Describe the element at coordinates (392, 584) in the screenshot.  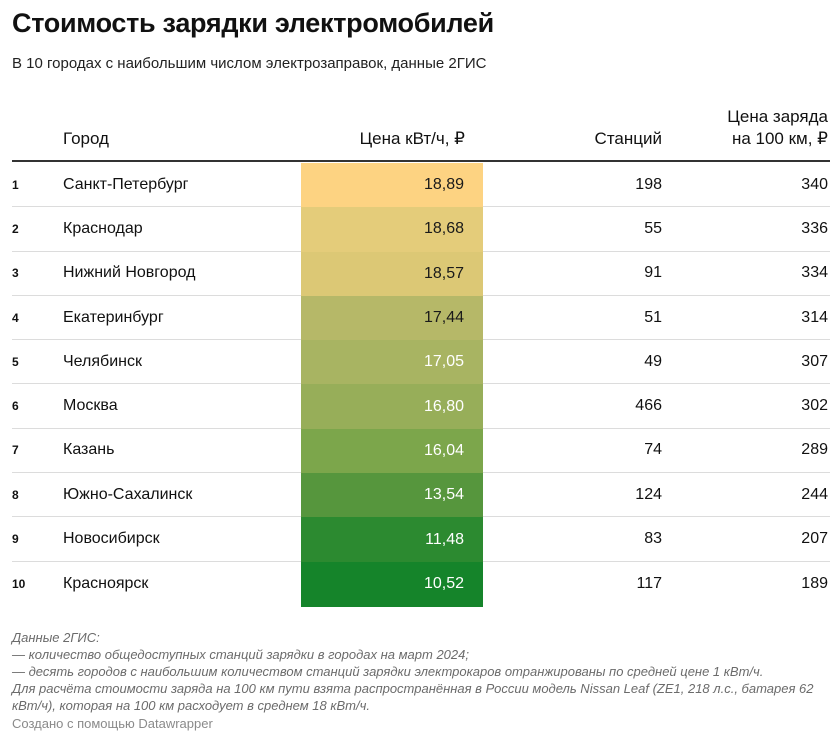
I see `price-cell: 10,52` at that location.